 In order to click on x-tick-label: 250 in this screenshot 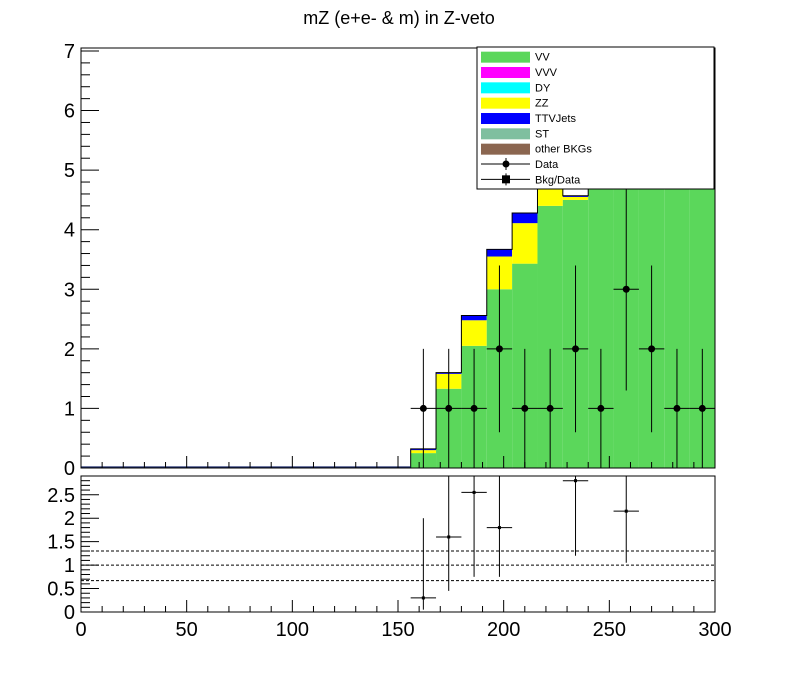, I will do `click(609, 630)`.